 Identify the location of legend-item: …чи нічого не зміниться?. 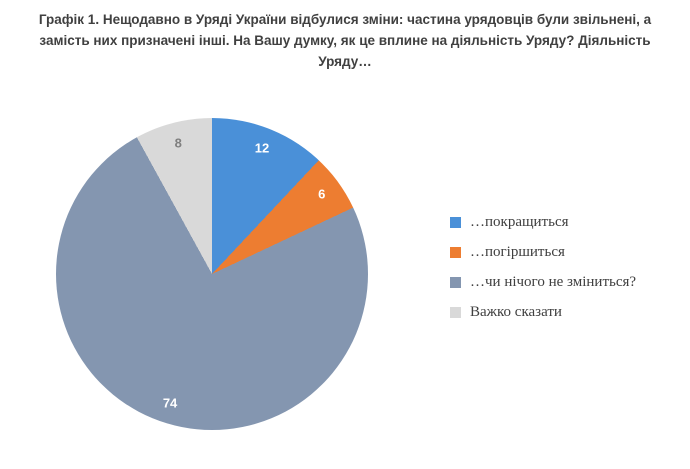
(543, 282).